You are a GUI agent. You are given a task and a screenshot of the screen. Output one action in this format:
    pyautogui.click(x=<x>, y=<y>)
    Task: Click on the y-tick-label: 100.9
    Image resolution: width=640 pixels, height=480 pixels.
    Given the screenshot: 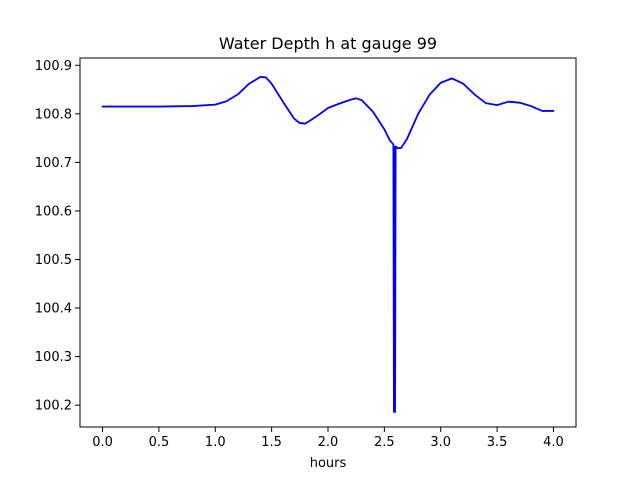 What is the action you would take?
    pyautogui.click(x=53, y=66)
    